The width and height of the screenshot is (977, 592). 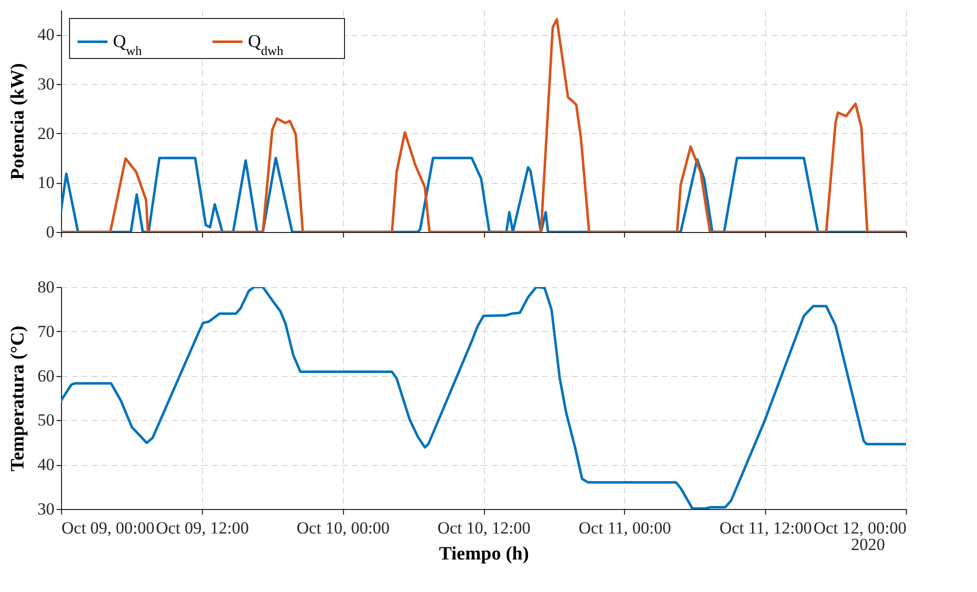 What do you see at coordinates (859, 528) in the screenshot?
I see `x-tick-label: Oct 12, 00:00` at bounding box center [859, 528].